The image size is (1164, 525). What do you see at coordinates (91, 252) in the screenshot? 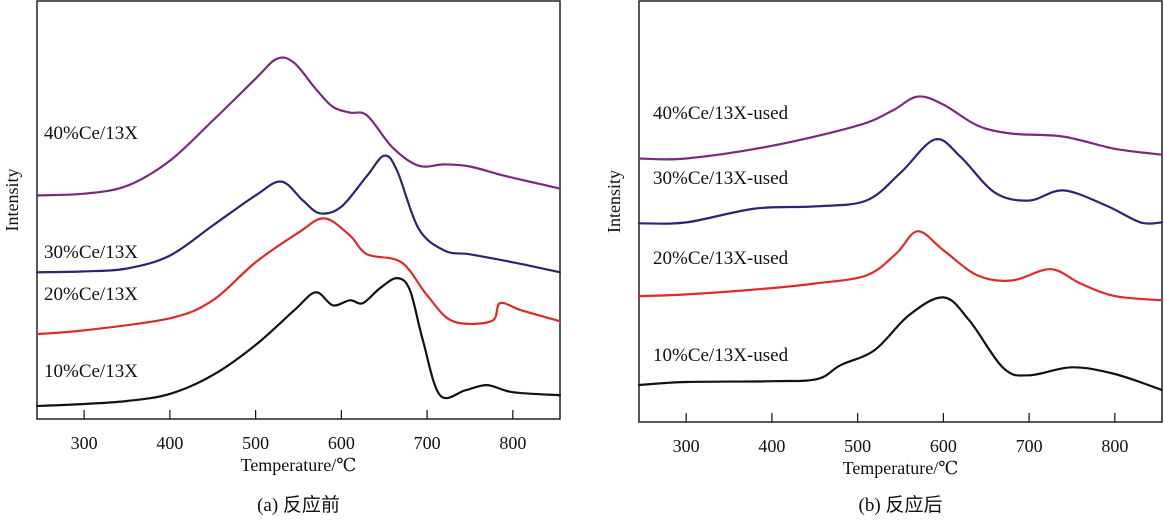
I see `series-label: 30%Ce/13X` at bounding box center [91, 252].